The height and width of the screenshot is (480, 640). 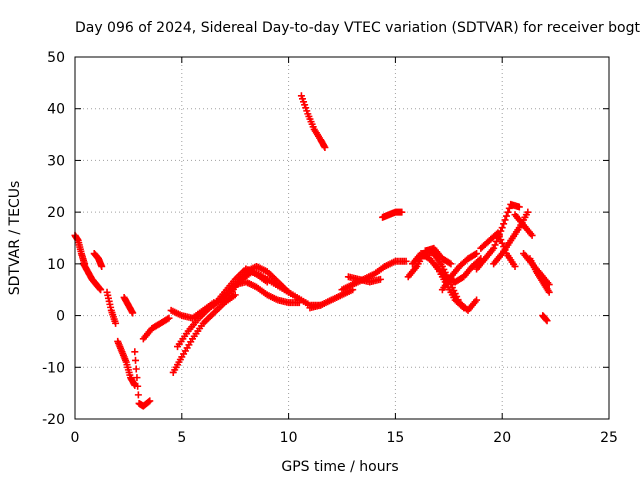 I want to click on series-arc-z, so click(x=498, y=236).